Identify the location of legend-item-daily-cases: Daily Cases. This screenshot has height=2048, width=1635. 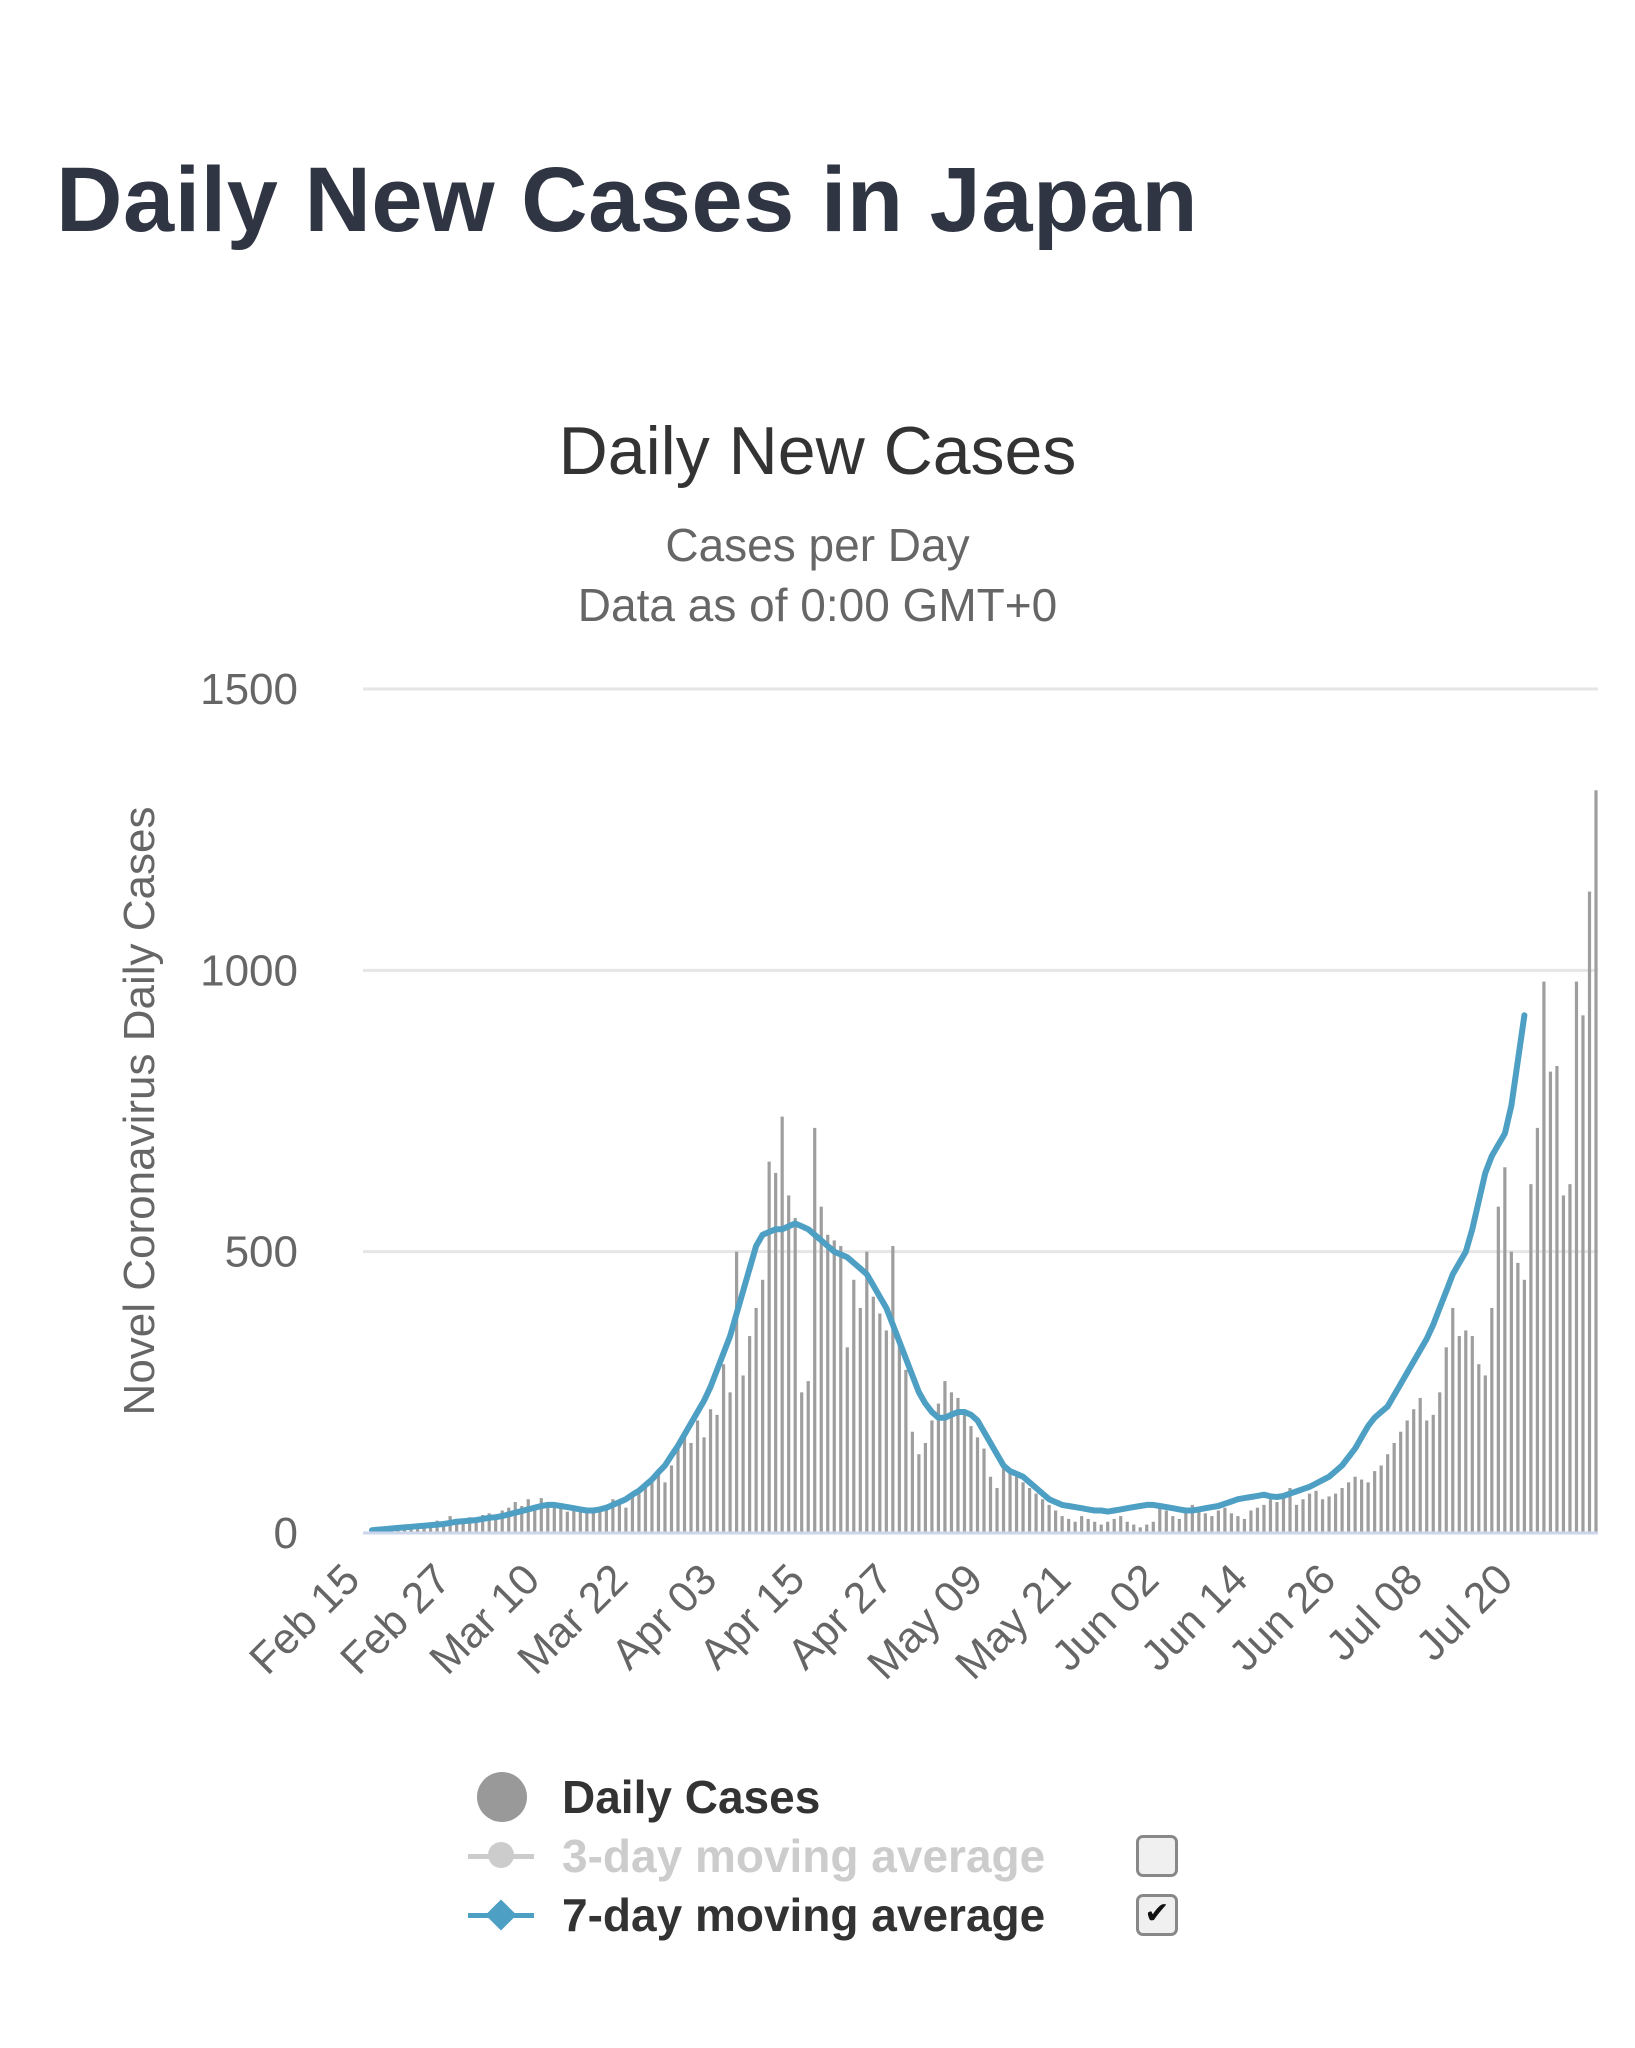
(826, 1797).